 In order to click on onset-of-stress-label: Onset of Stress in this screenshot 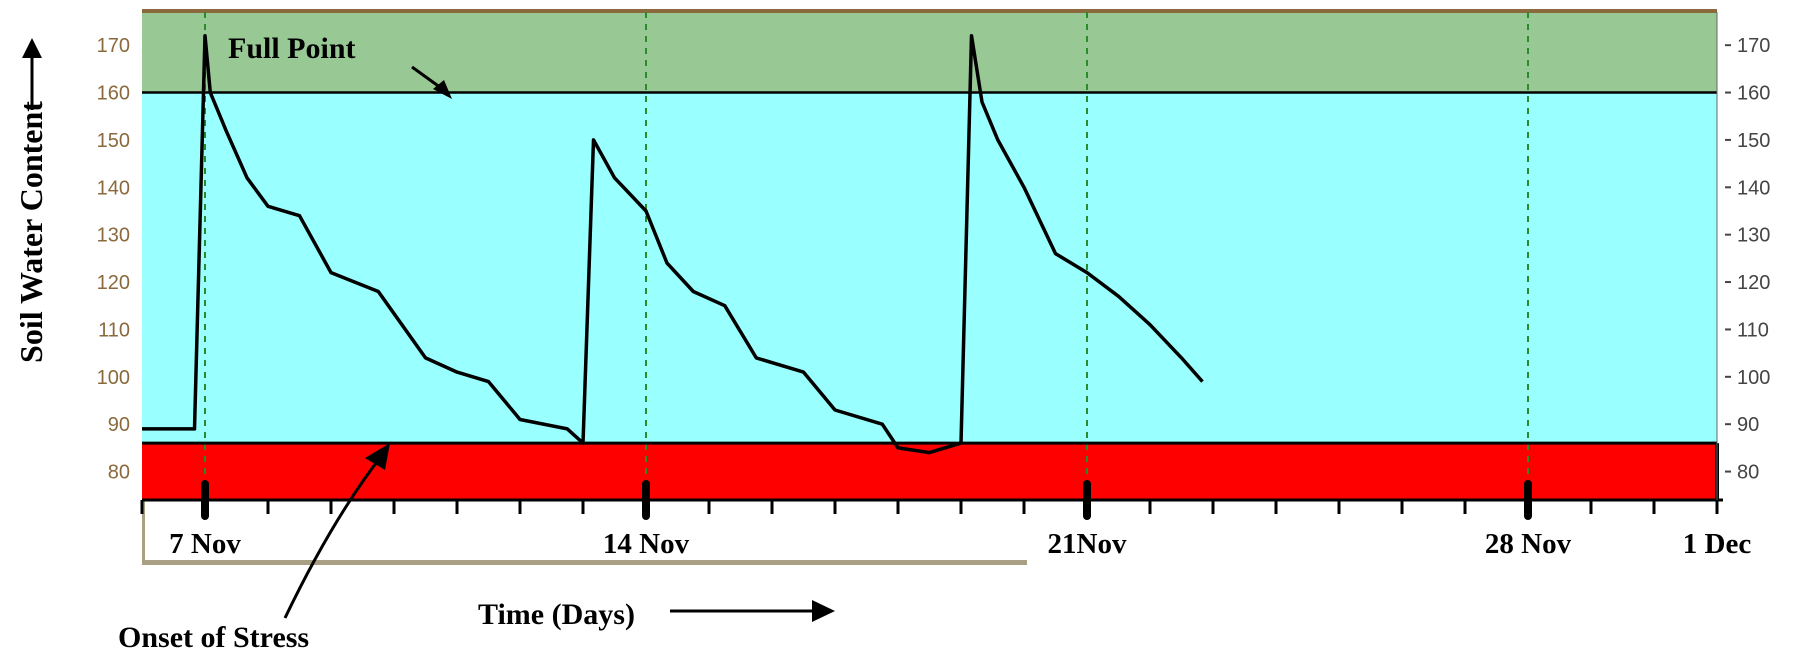, I will do `click(213, 637)`.